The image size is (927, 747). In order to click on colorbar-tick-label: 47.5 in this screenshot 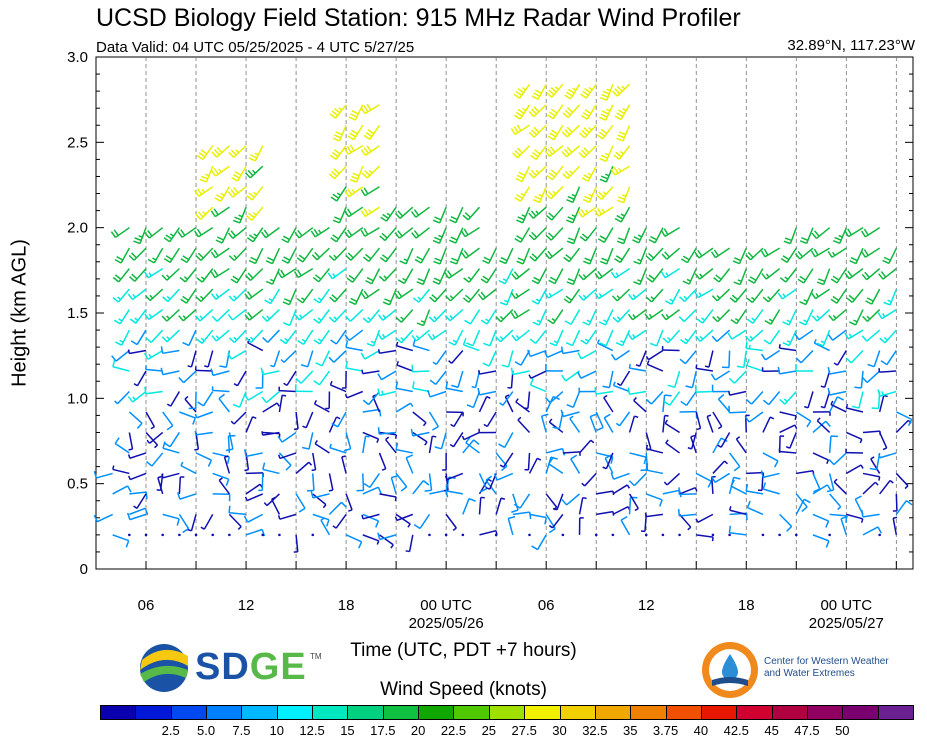, I will do `click(807, 730)`.